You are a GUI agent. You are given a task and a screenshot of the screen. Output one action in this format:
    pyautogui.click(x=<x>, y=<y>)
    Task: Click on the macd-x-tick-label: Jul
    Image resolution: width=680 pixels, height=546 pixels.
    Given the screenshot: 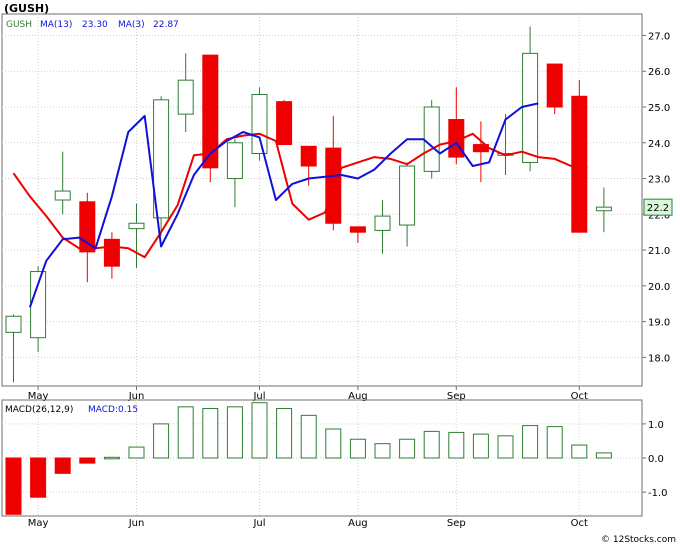 What is the action you would take?
    pyautogui.click(x=258, y=523)
    